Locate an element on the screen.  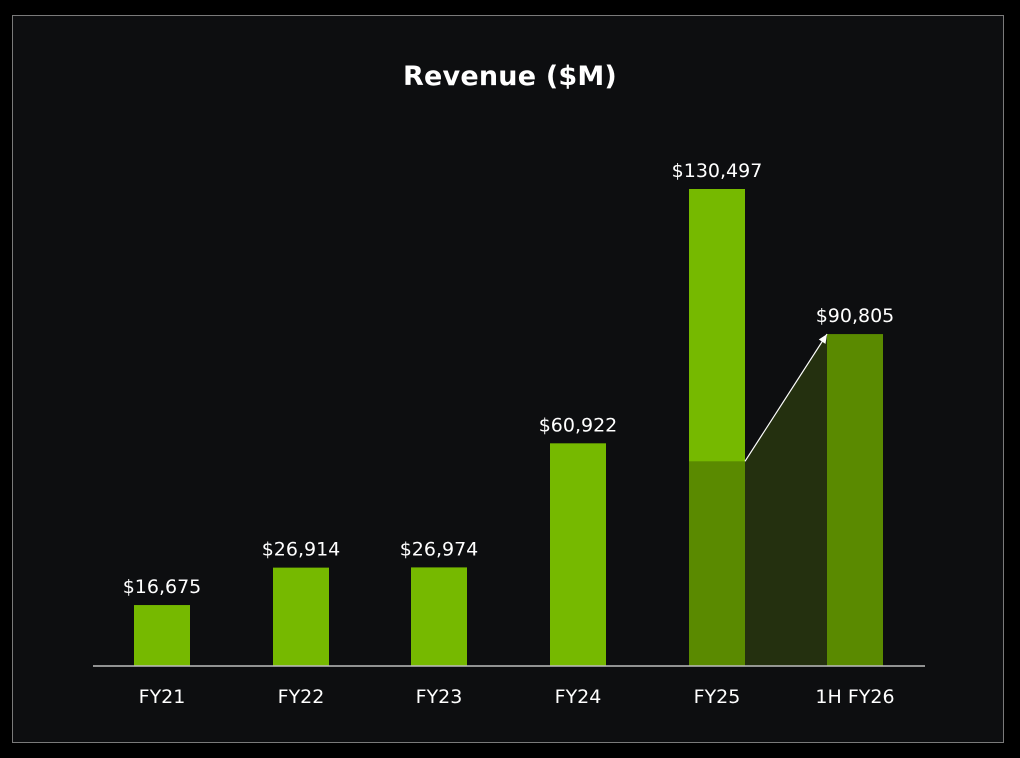
tick-label-fy21: FY21 is located at coordinates (162, 697).